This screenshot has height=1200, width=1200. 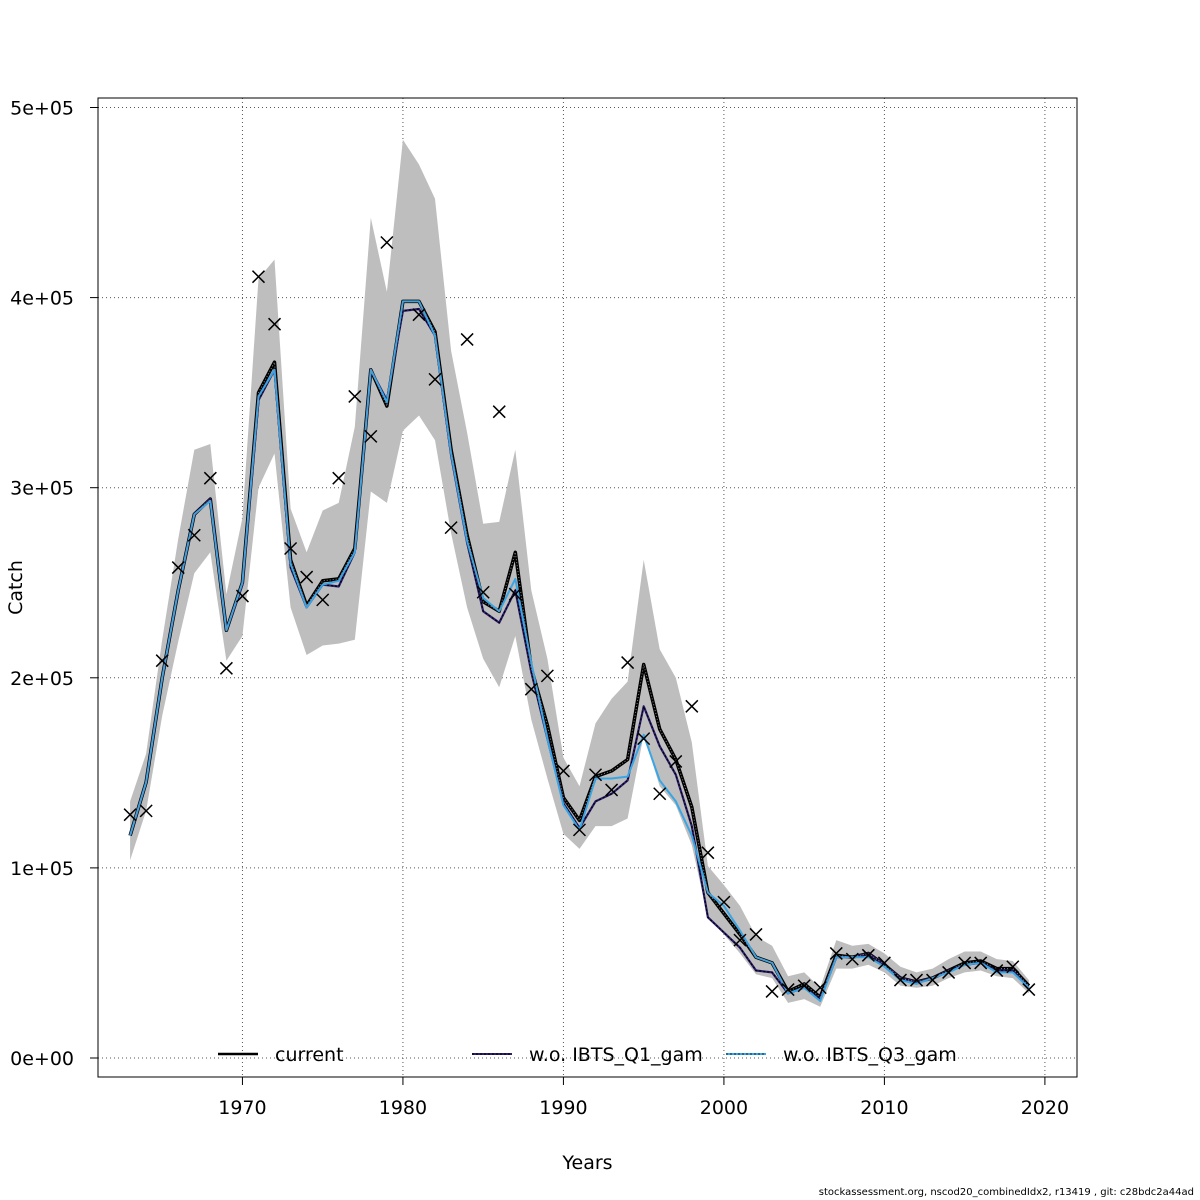 What do you see at coordinates (54, 584) in the screenshot?
I see `y-axis: 0e+00 1e+05 2e+05 3e+05 4e+05 5e+05` at bounding box center [54, 584].